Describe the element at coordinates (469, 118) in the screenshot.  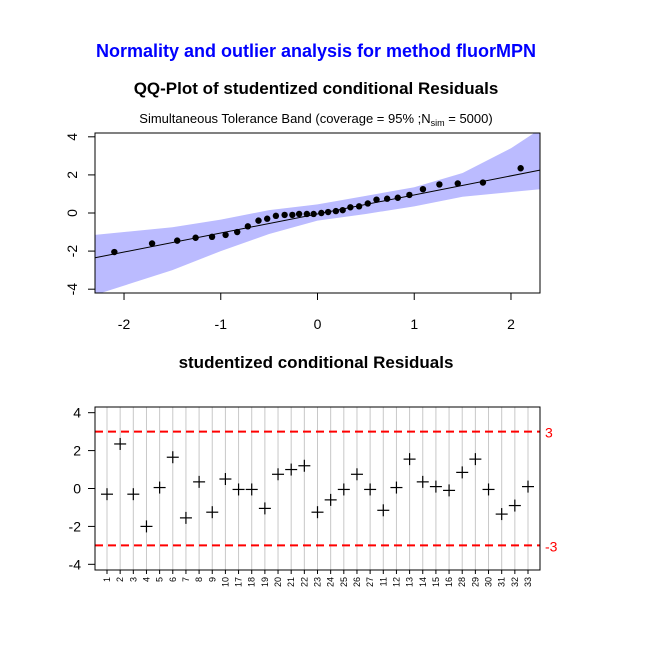
I see `qq-subtitle-suffix: = 5000)` at that location.